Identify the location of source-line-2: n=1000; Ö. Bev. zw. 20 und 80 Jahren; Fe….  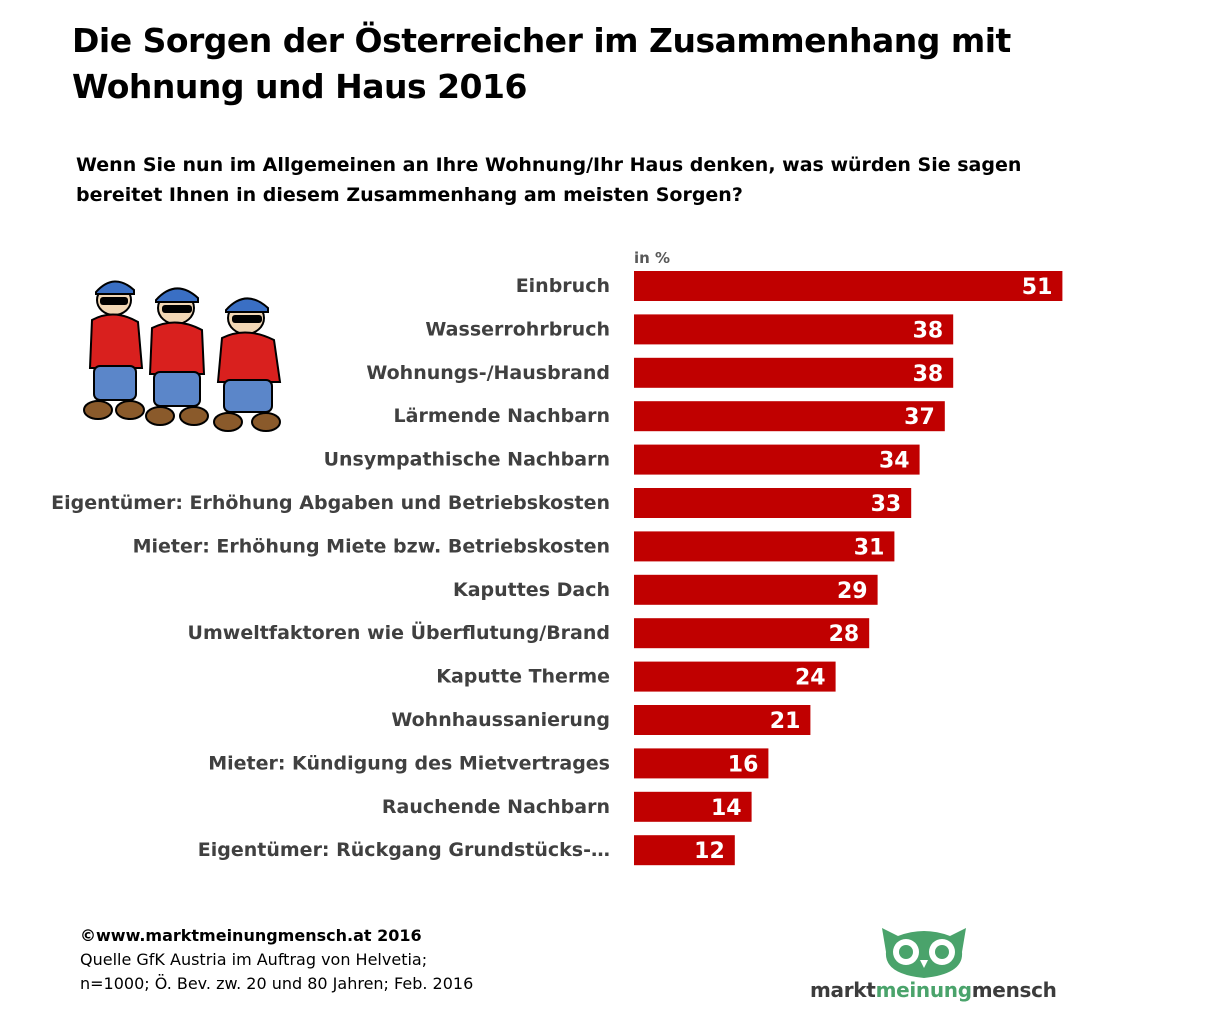
(277, 983).